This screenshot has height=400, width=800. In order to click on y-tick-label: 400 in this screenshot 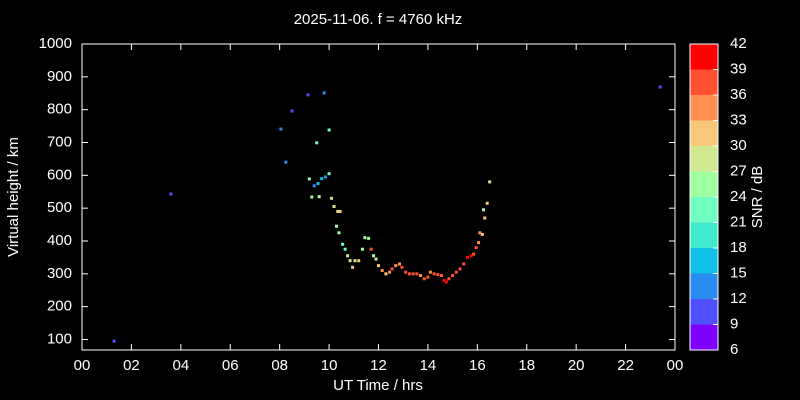, I will do `click(59, 240)`.